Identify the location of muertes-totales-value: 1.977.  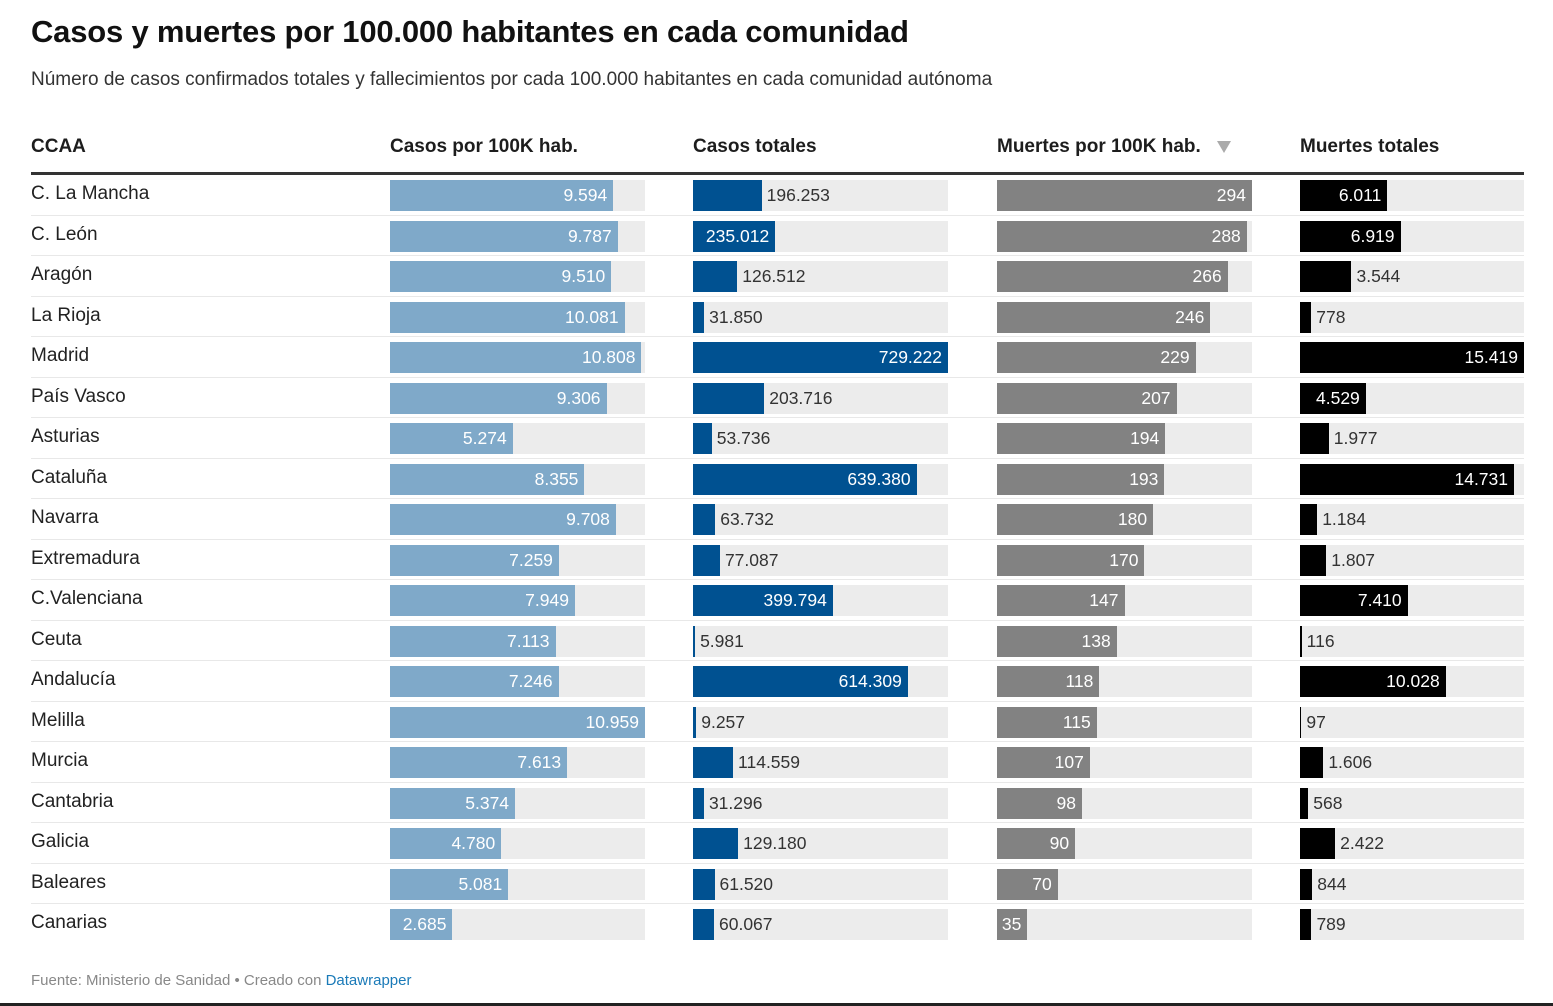
(1355, 438).